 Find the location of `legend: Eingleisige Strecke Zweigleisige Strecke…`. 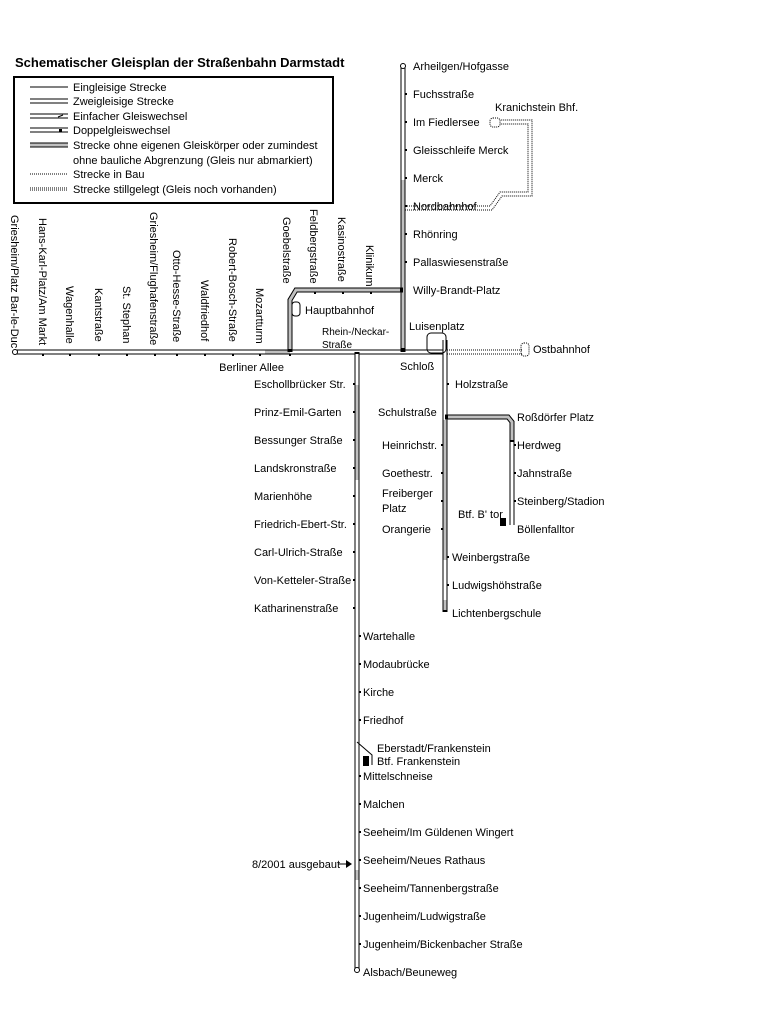

legend: Eingleisige Strecke Zweigleisige Strecke… is located at coordinates (173, 140).